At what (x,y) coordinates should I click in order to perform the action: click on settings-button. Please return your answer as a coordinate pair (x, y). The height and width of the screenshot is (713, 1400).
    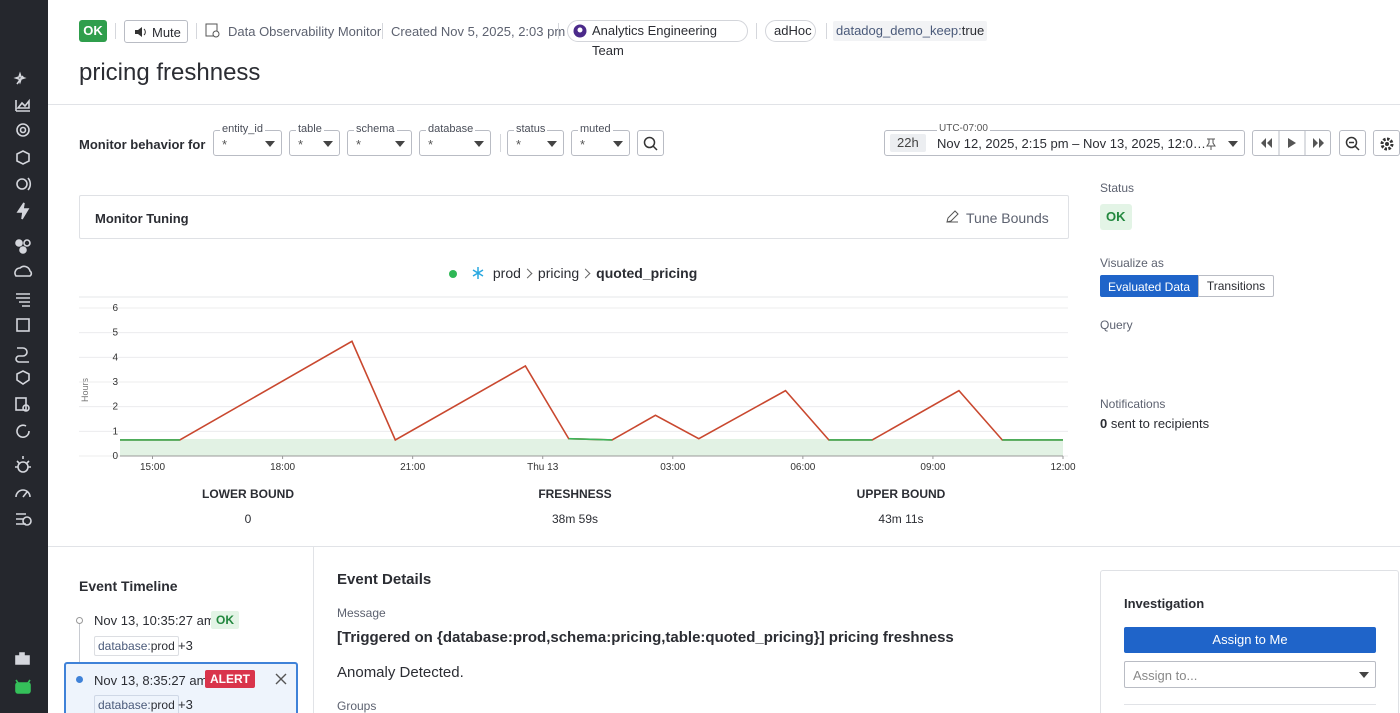
    Looking at the image, I should click on (1386, 143).